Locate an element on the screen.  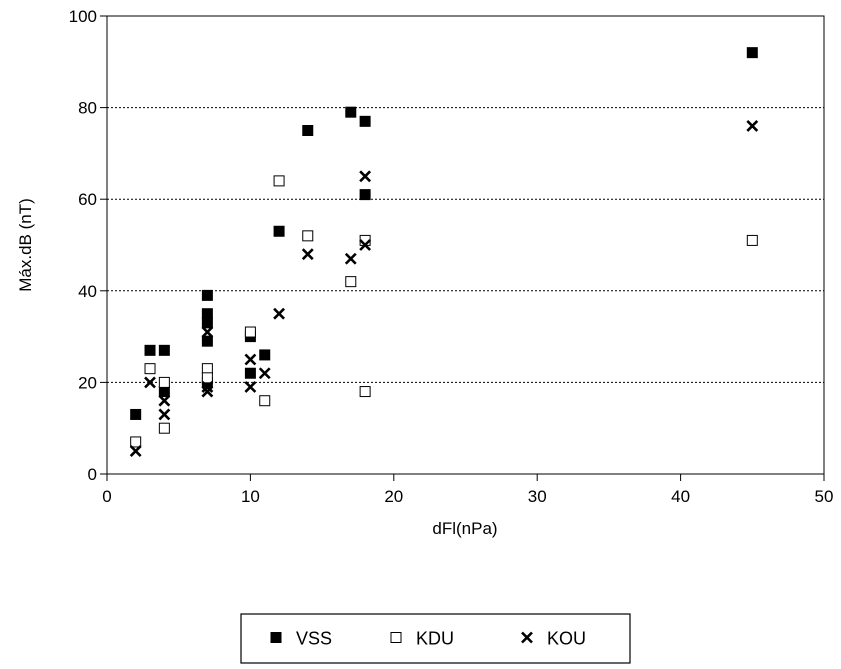
y-axis-label: Máx.dB (nT) is located at coordinates (25, 245).